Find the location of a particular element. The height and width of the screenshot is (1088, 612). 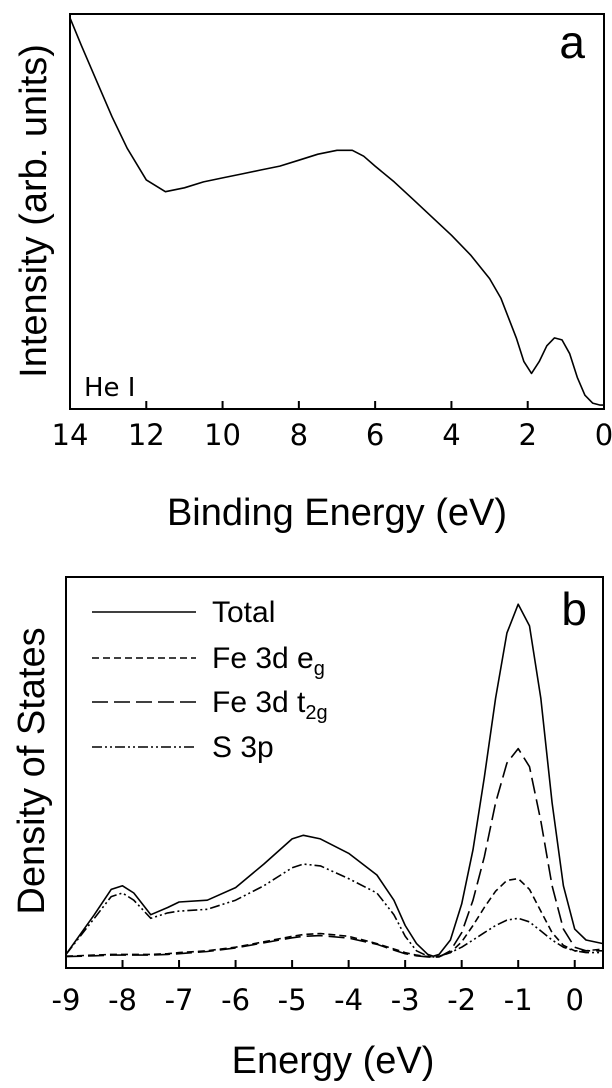

panel-a-x-tick-label: 2 is located at coordinates (527, 435).